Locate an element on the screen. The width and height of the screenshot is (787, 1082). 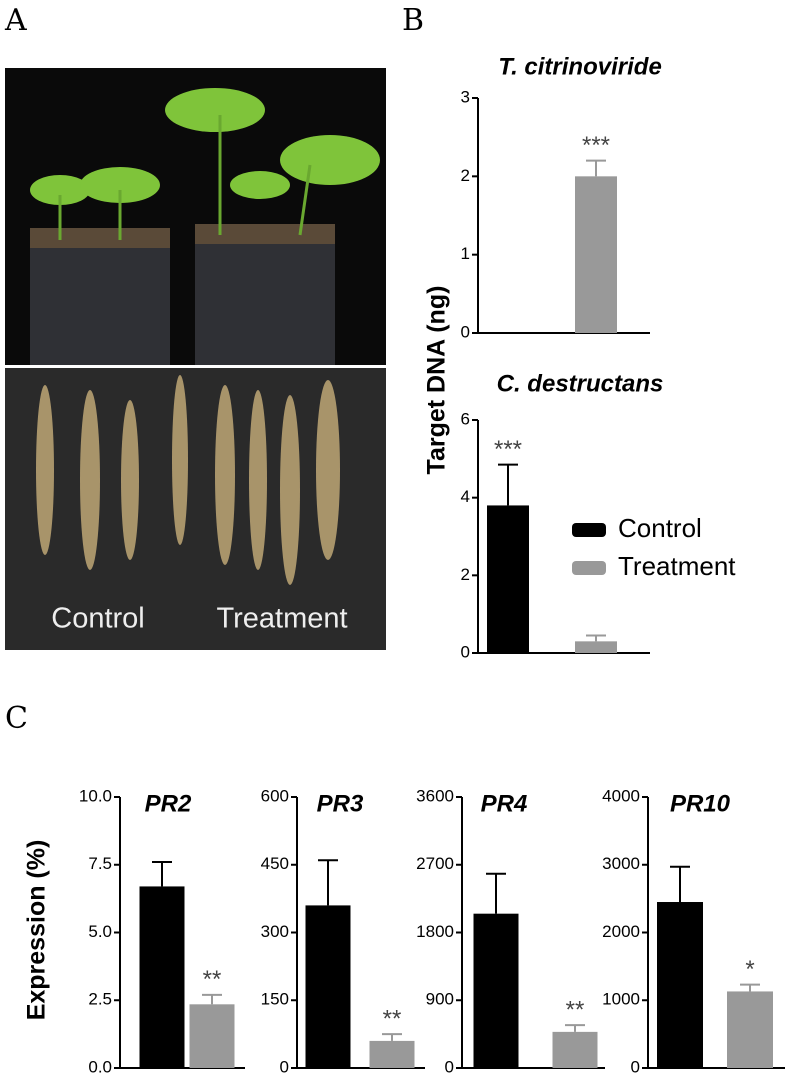
y-tick-label: 0.0 is located at coordinates (100, 1066).